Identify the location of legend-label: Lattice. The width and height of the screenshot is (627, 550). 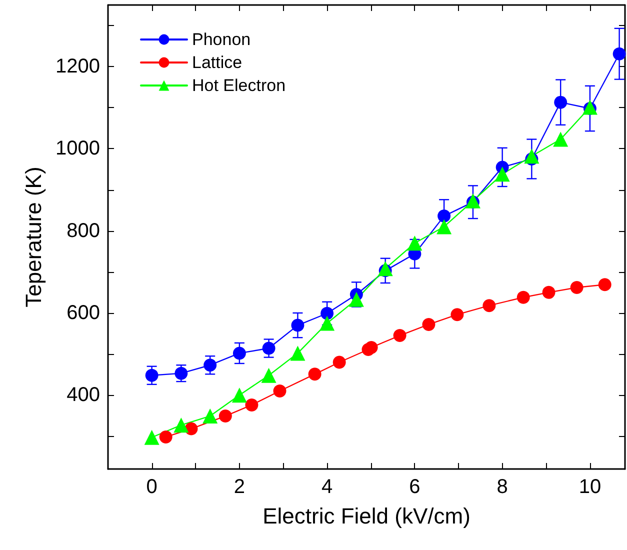
(217, 62).